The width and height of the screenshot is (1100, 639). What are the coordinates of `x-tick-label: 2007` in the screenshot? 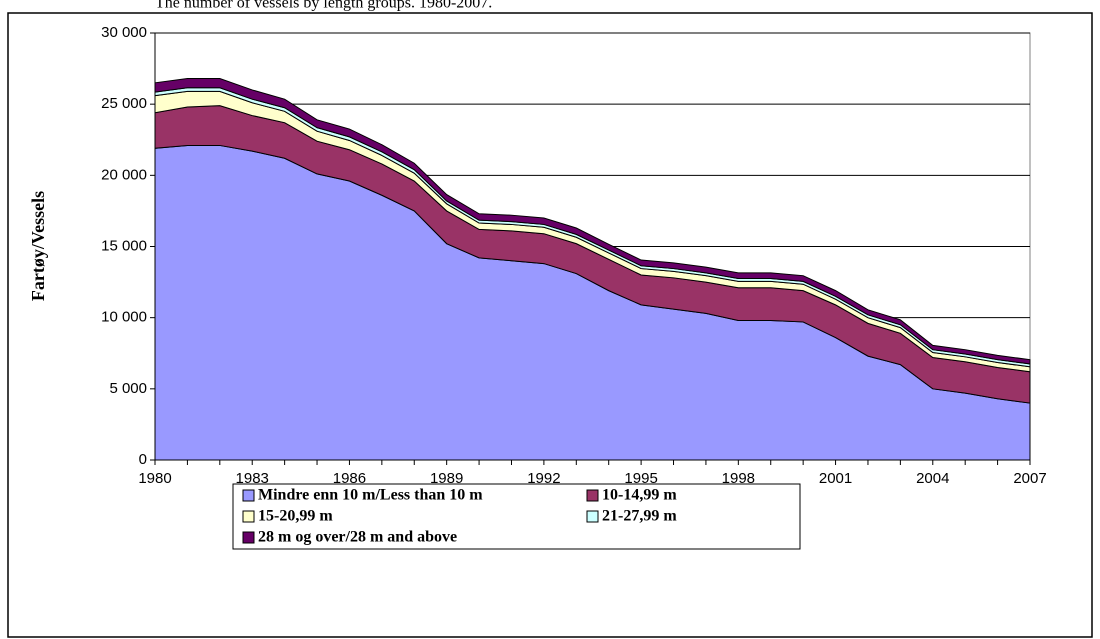 It's located at (1029, 478).